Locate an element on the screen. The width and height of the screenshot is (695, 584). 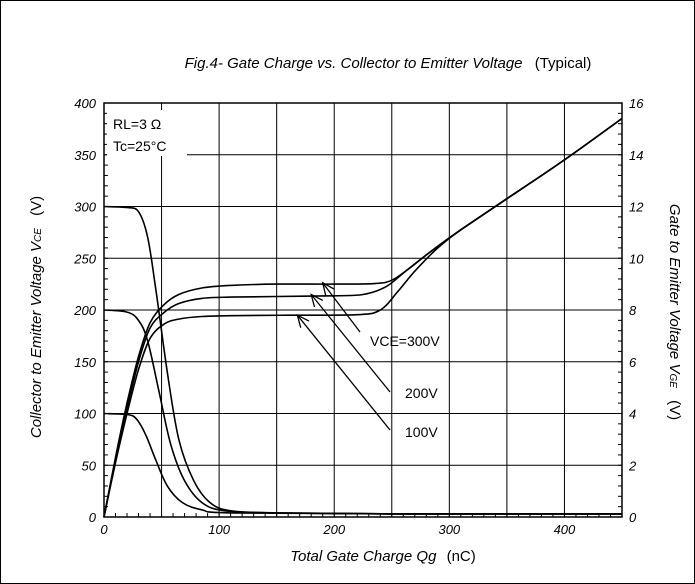
y-left-tick-label: 150 is located at coordinates (85, 362).